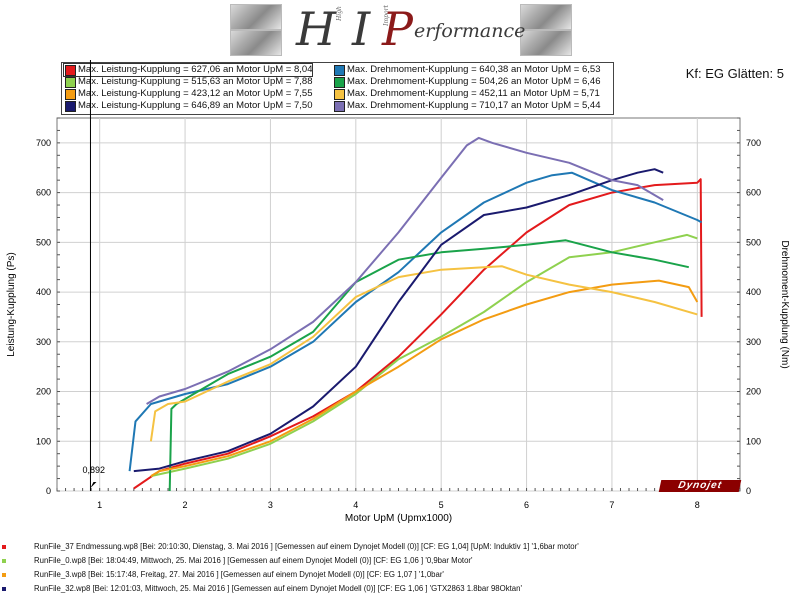 Image resolution: width=800 pixels, height=600 pixels. What do you see at coordinates (43, 193) in the screenshot?
I see `y-tick-label: 600` at bounding box center [43, 193].